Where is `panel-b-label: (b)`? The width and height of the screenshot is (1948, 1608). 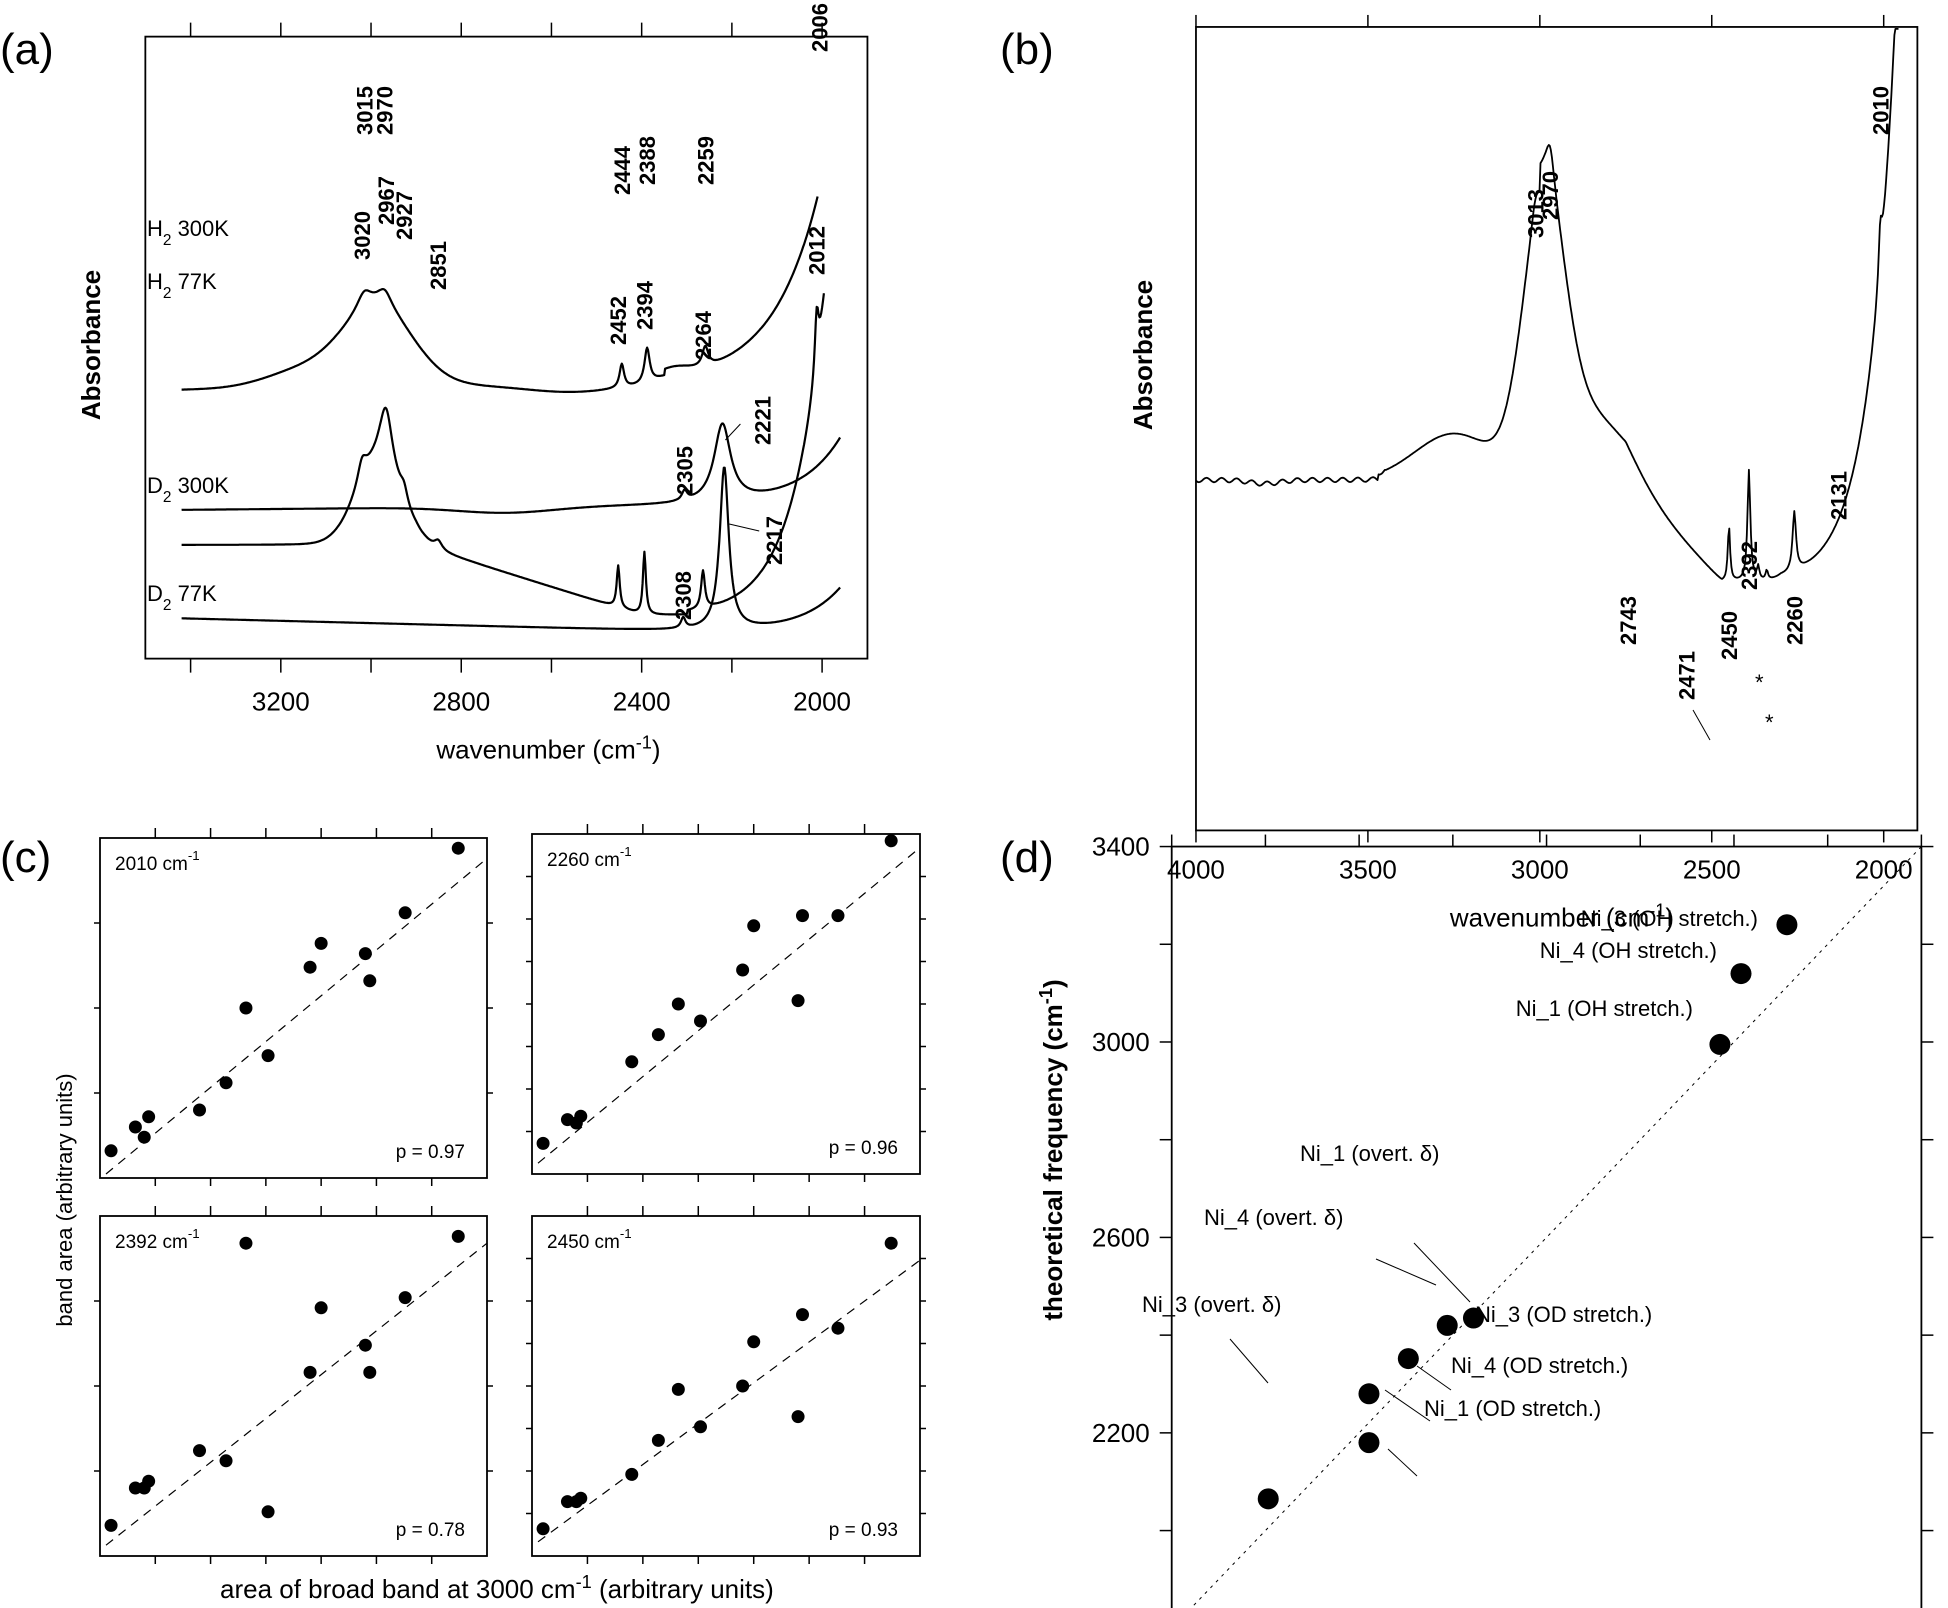
panel-b-label: (b) is located at coordinates (1027, 49).